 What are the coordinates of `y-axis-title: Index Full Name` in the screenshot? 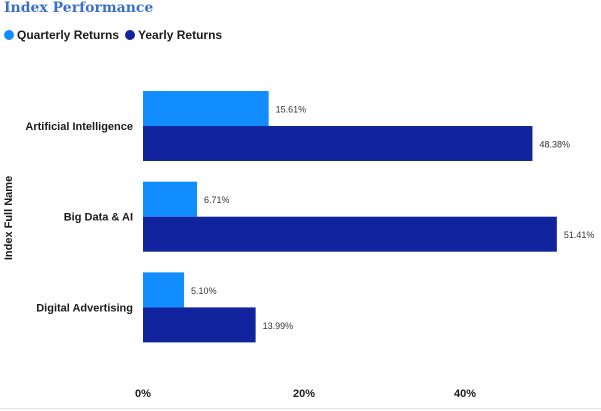 It's located at (9, 218).